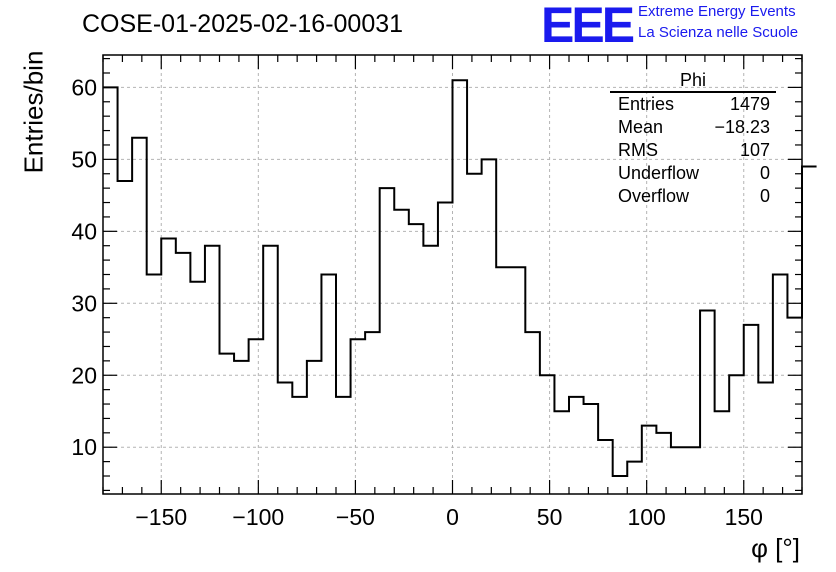 This screenshot has height=572, width=836. Describe the element at coordinates (452, 517) in the screenshot. I see `x-tick-label: 0` at that location.